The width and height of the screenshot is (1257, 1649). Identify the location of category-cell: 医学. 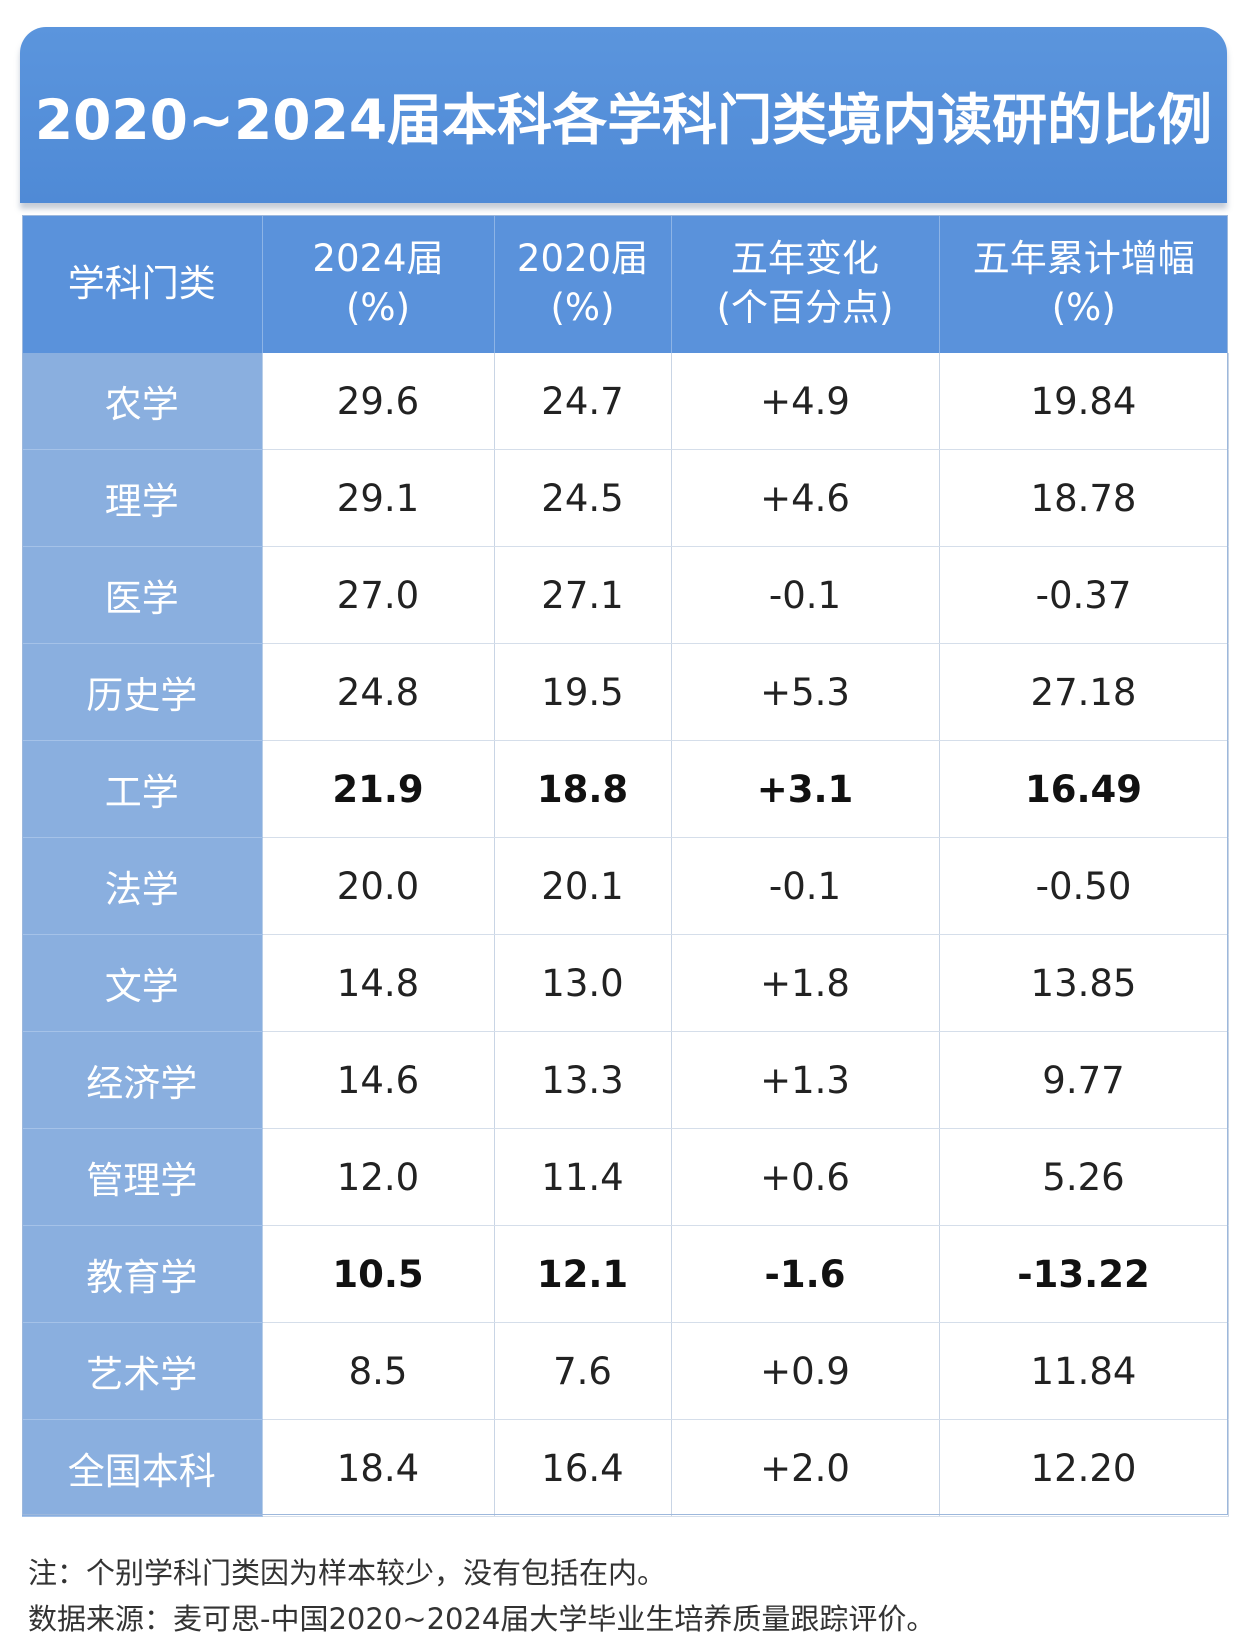
(142, 595).